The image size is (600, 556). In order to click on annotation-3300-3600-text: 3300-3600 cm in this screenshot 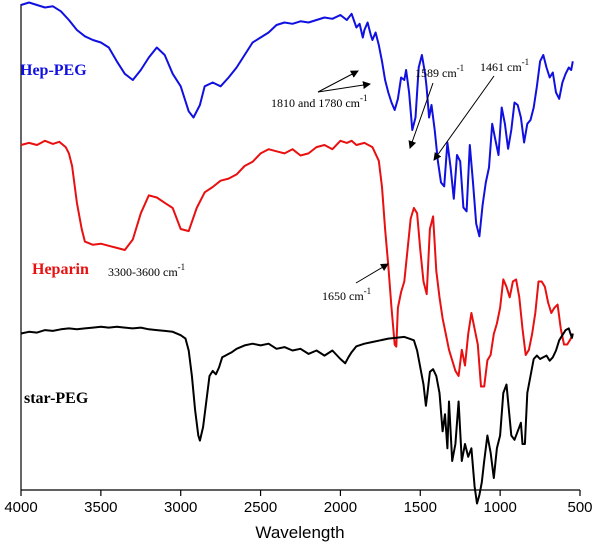, I will do `click(143, 272)`.